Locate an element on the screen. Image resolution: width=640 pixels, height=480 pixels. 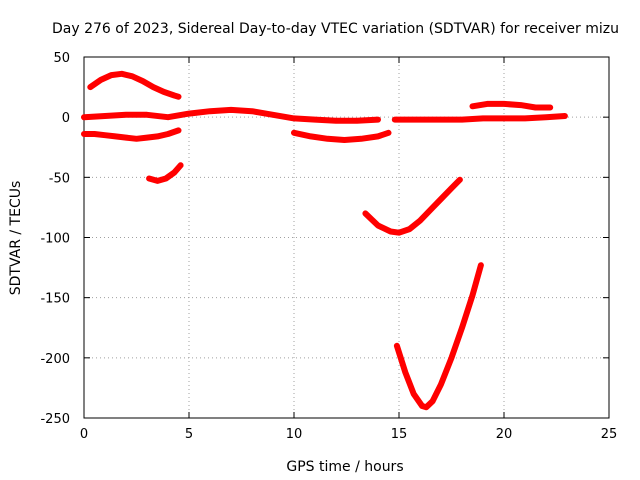
x-tick-label: 25 is located at coordinates (609, 434).